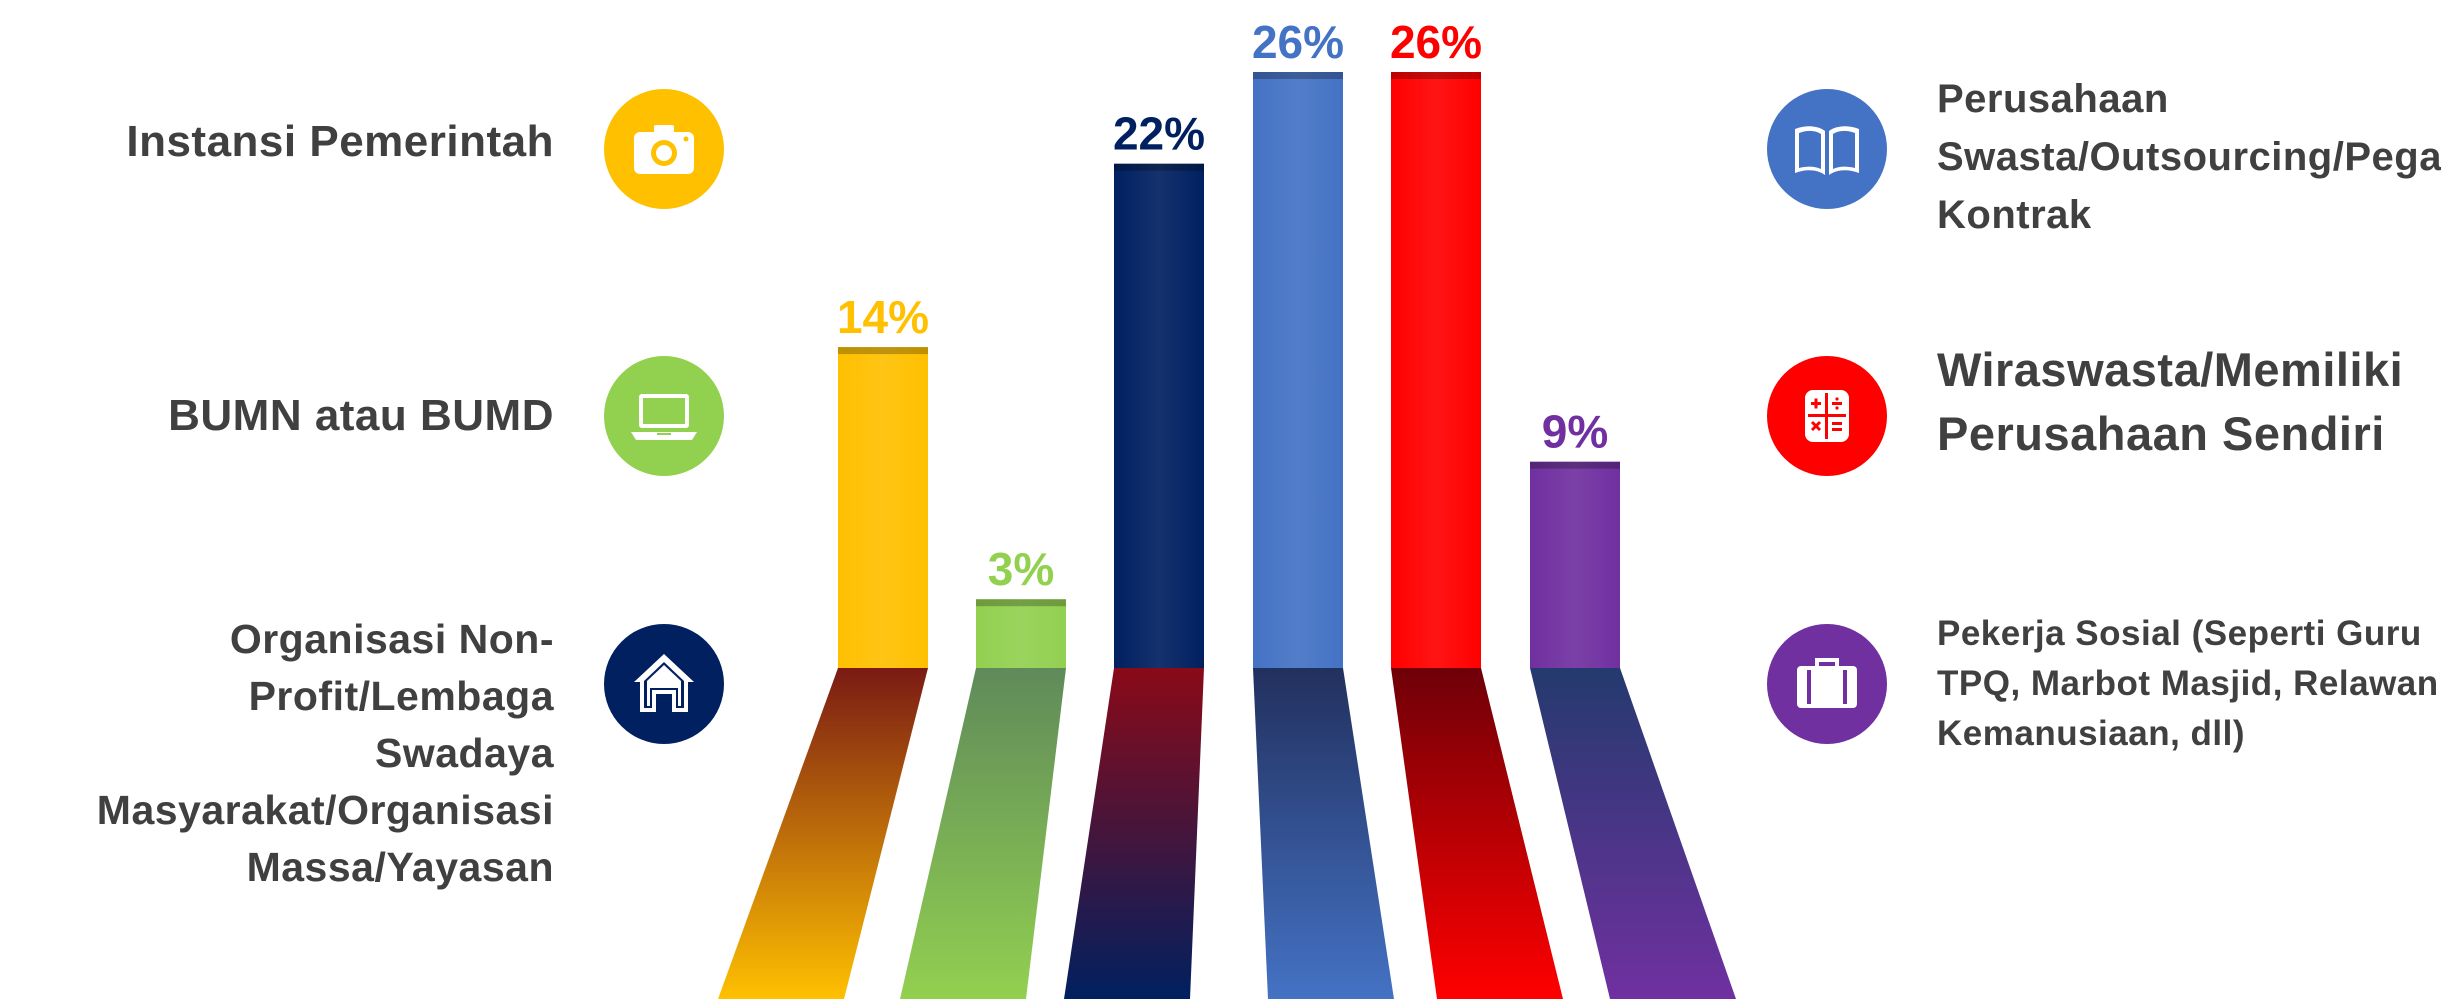 This screenshot has height=999, width=2441. Describe the element at coordinates (1575, 432) in the screenshot. I see `bar-6-value-label: 9%` at that location.